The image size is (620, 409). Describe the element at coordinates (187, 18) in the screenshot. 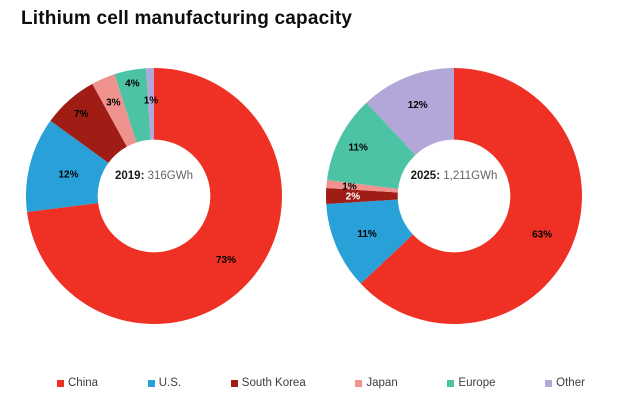

I see `chart-title: Lithium cell manufacturing capacity` at that location.